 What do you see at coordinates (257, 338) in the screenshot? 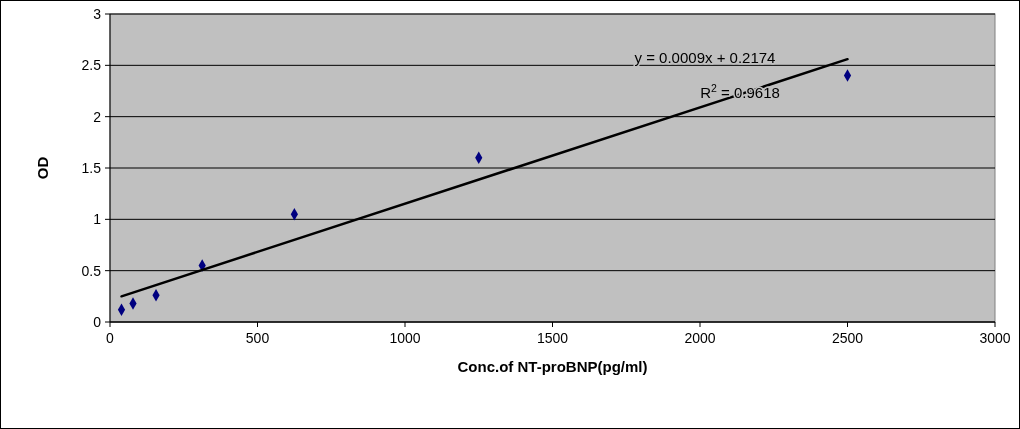
I see `x-tick-label: 500` at bounding box center [257, 338].